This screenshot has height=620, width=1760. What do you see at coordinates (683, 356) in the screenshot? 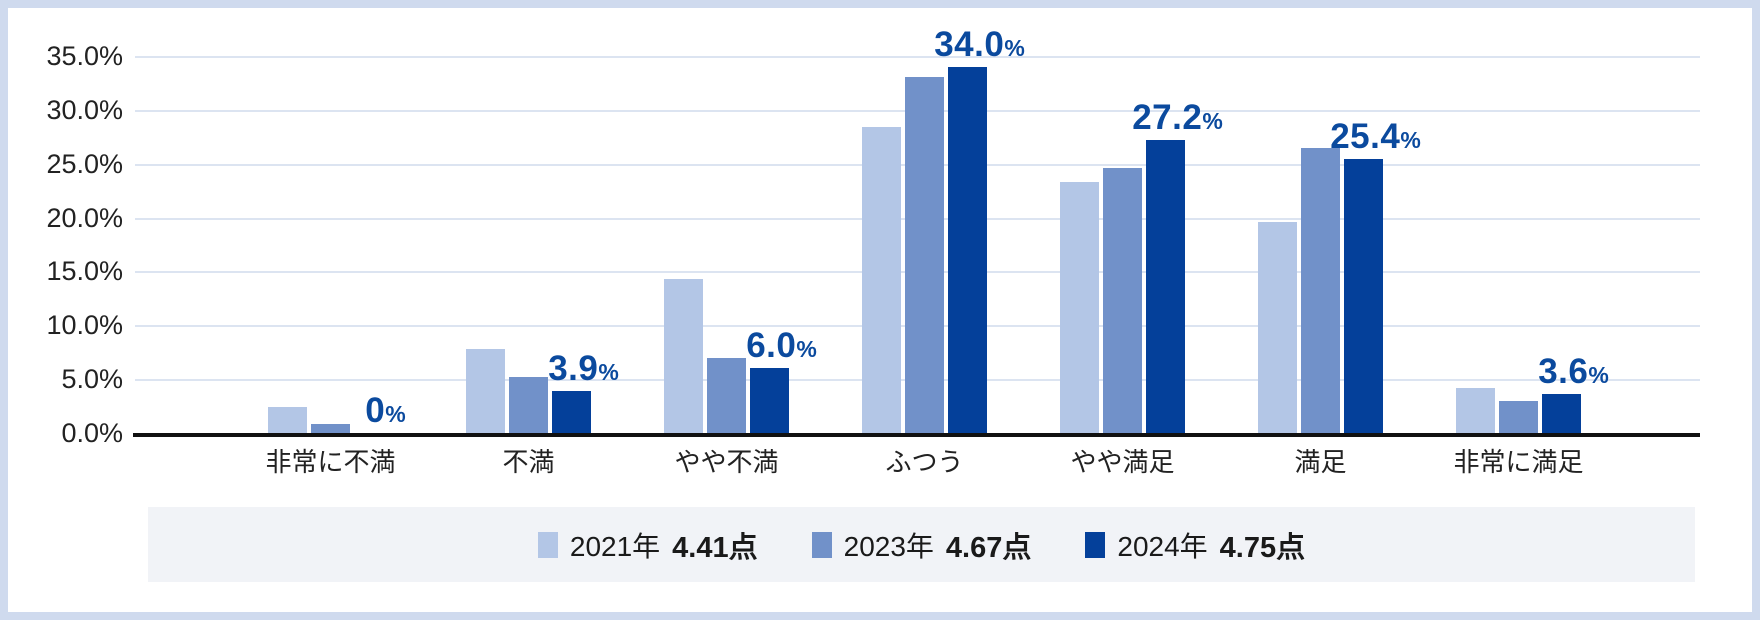
I see `bar-2021年-やや不満` at bounding box center [683, 356].